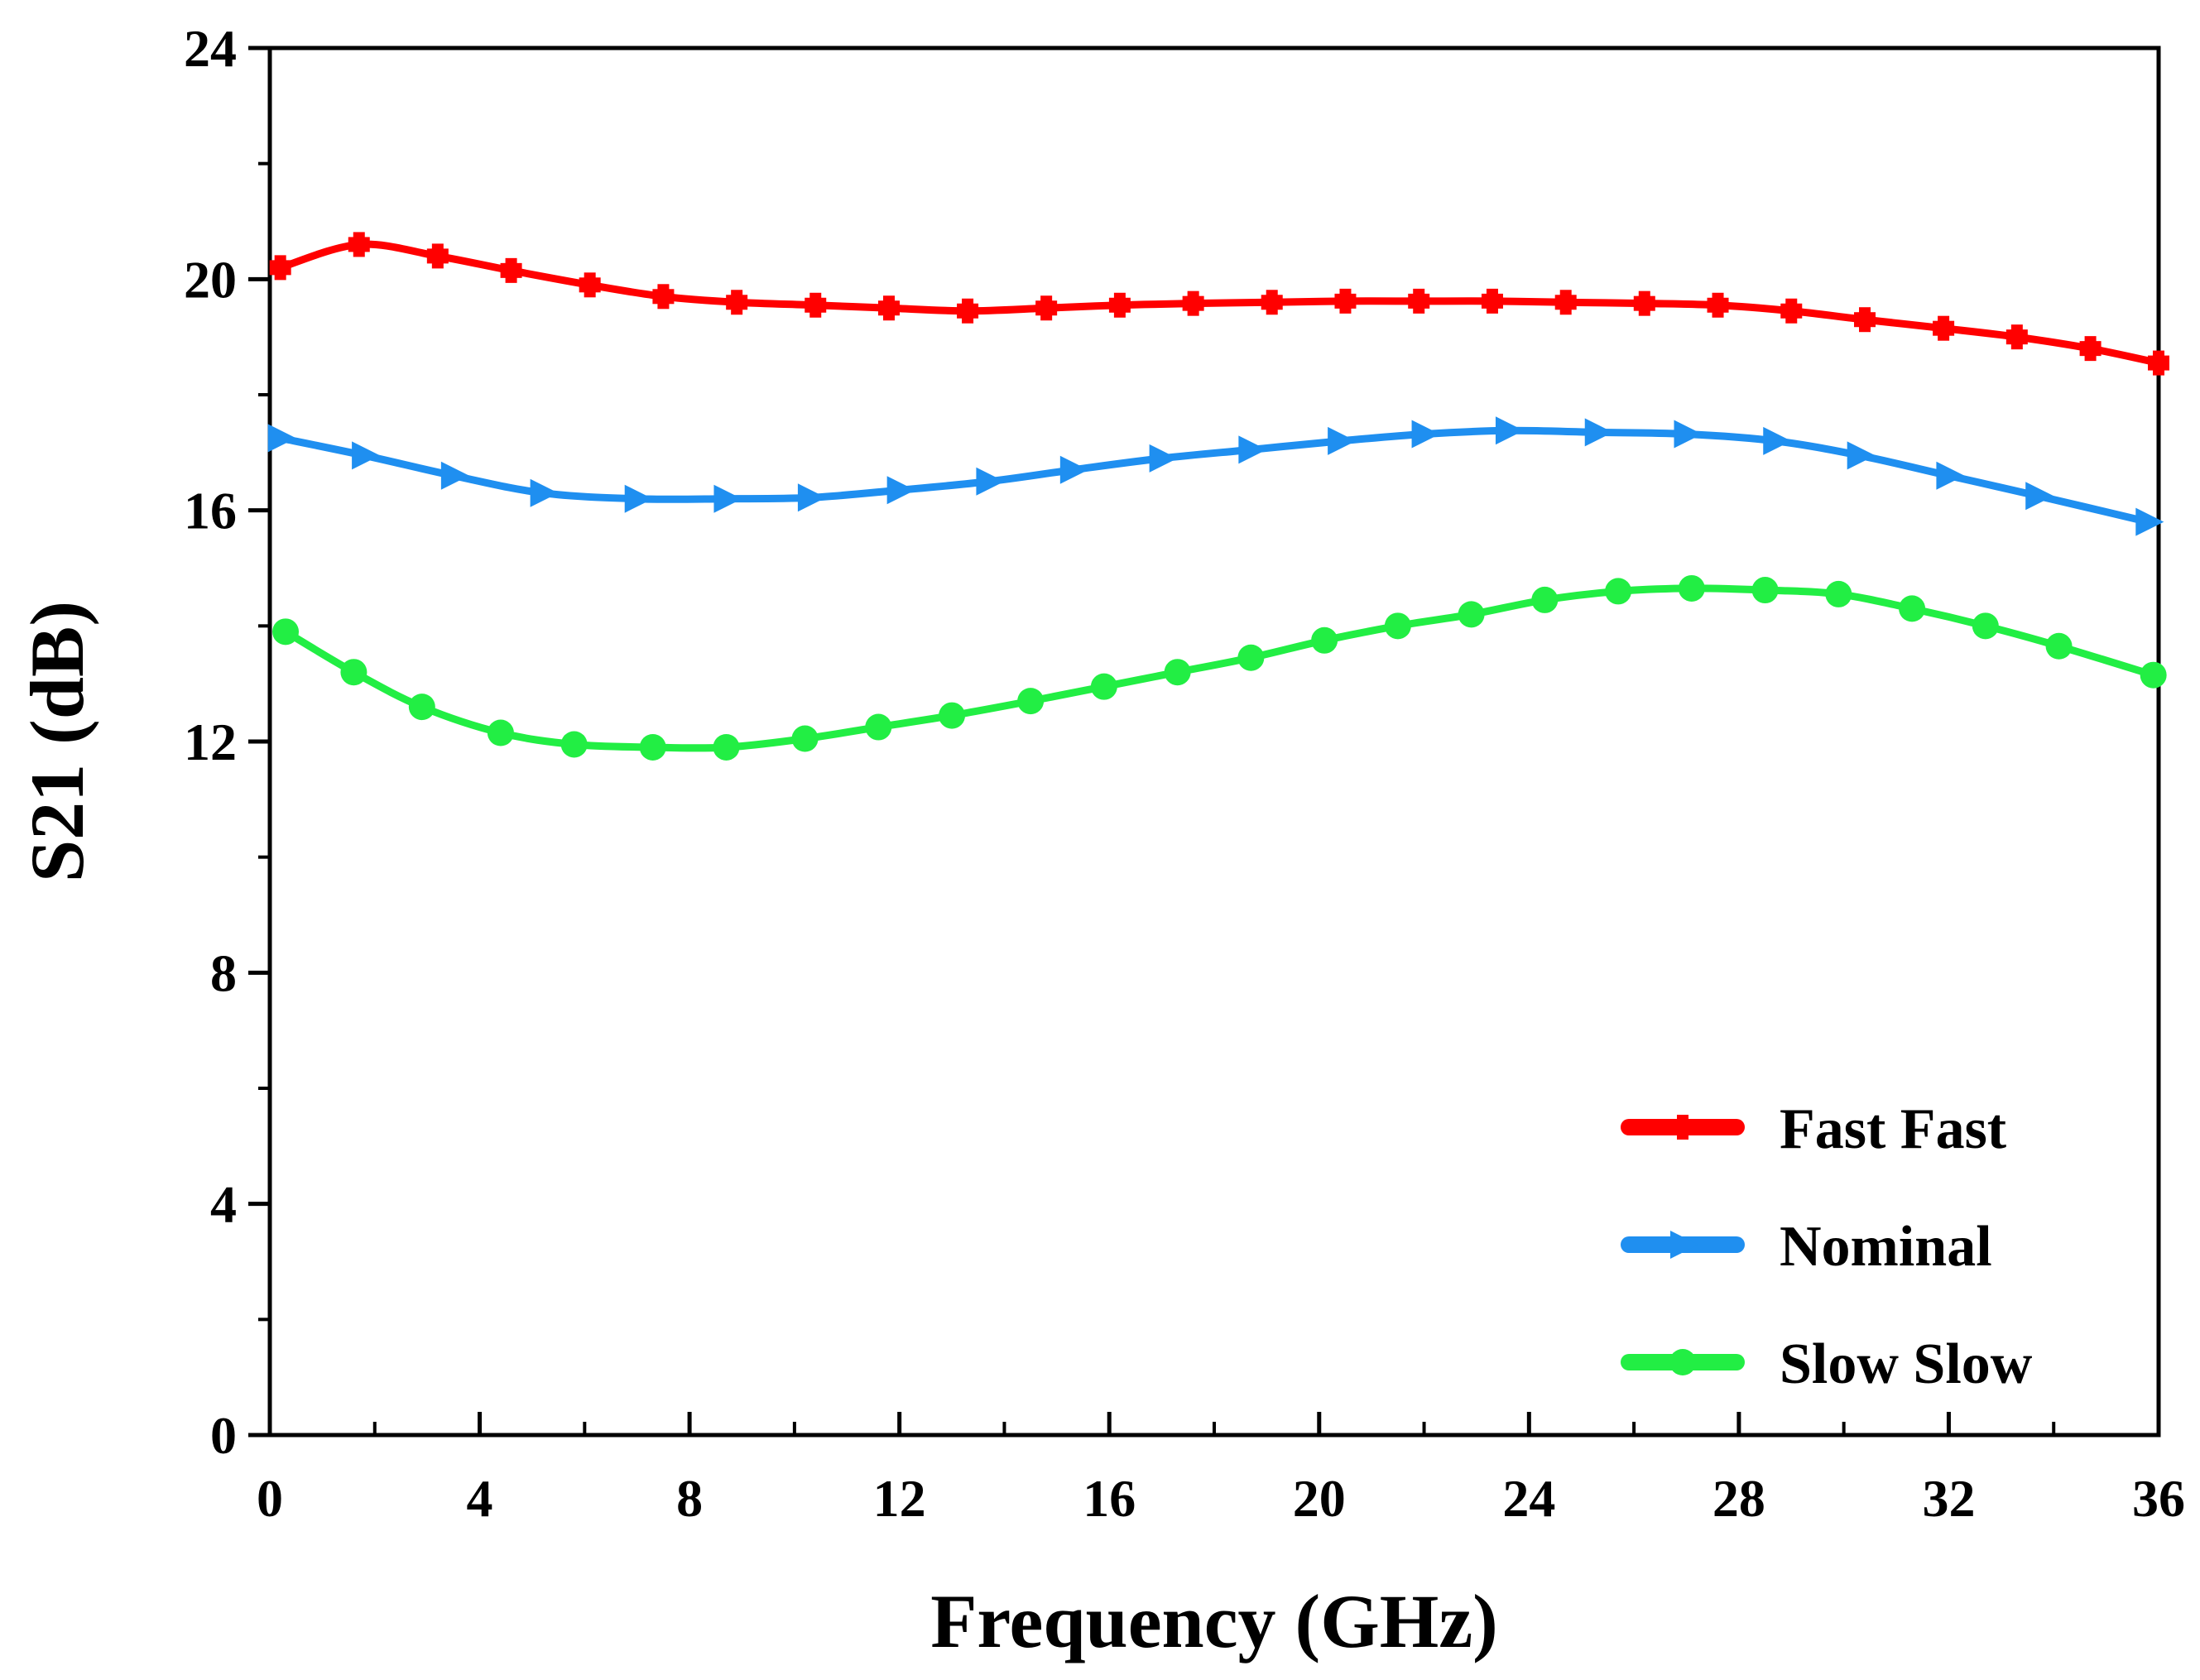 This screenshot has width=2200, height=1680. I want to click on y-tick-label: 4, so click(224, 1204).